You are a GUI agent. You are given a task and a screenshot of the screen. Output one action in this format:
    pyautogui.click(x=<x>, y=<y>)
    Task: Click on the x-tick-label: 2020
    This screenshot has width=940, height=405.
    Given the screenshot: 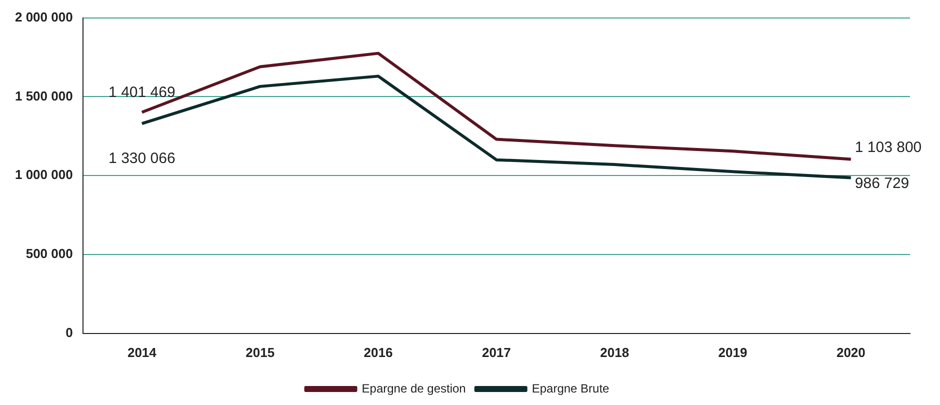 What is the action you would take?
    pyautogui.click(x=851, y=352)
    